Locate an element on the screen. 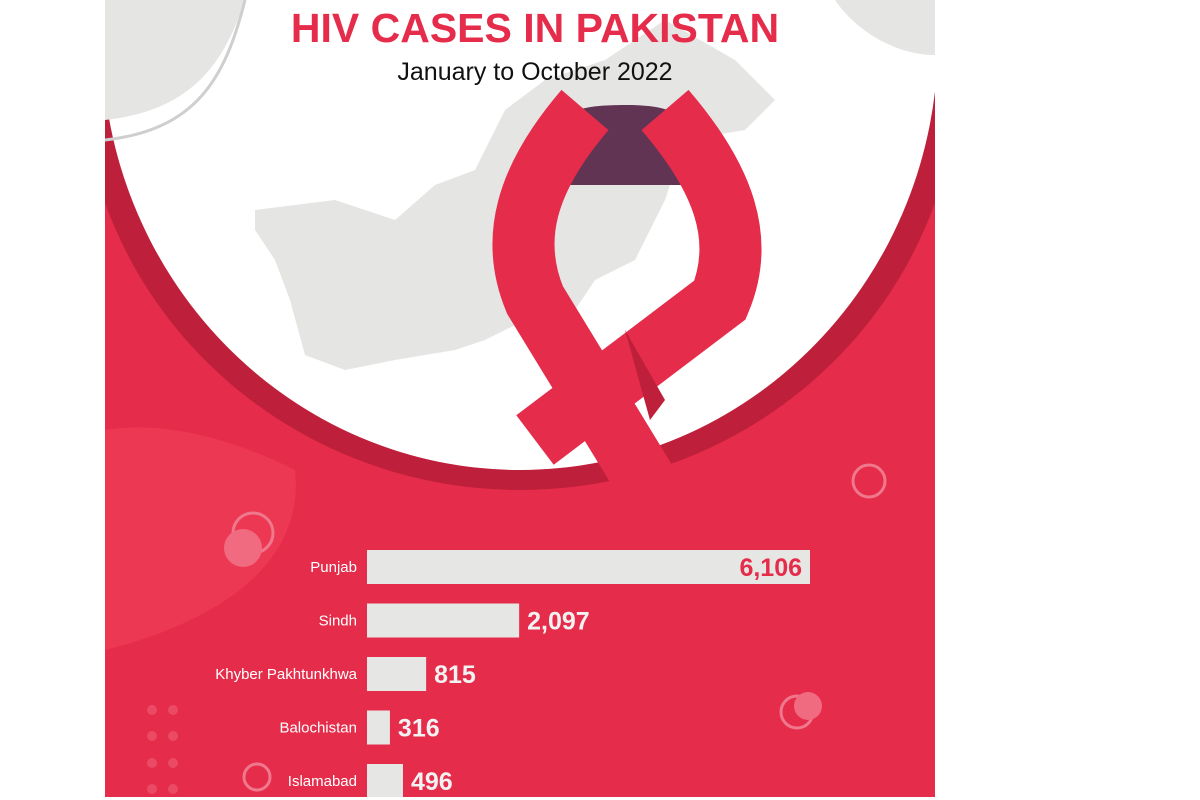 This screenshot has width=1200, height=800. ribbon-strand-right is located at coordinates (639, 277).